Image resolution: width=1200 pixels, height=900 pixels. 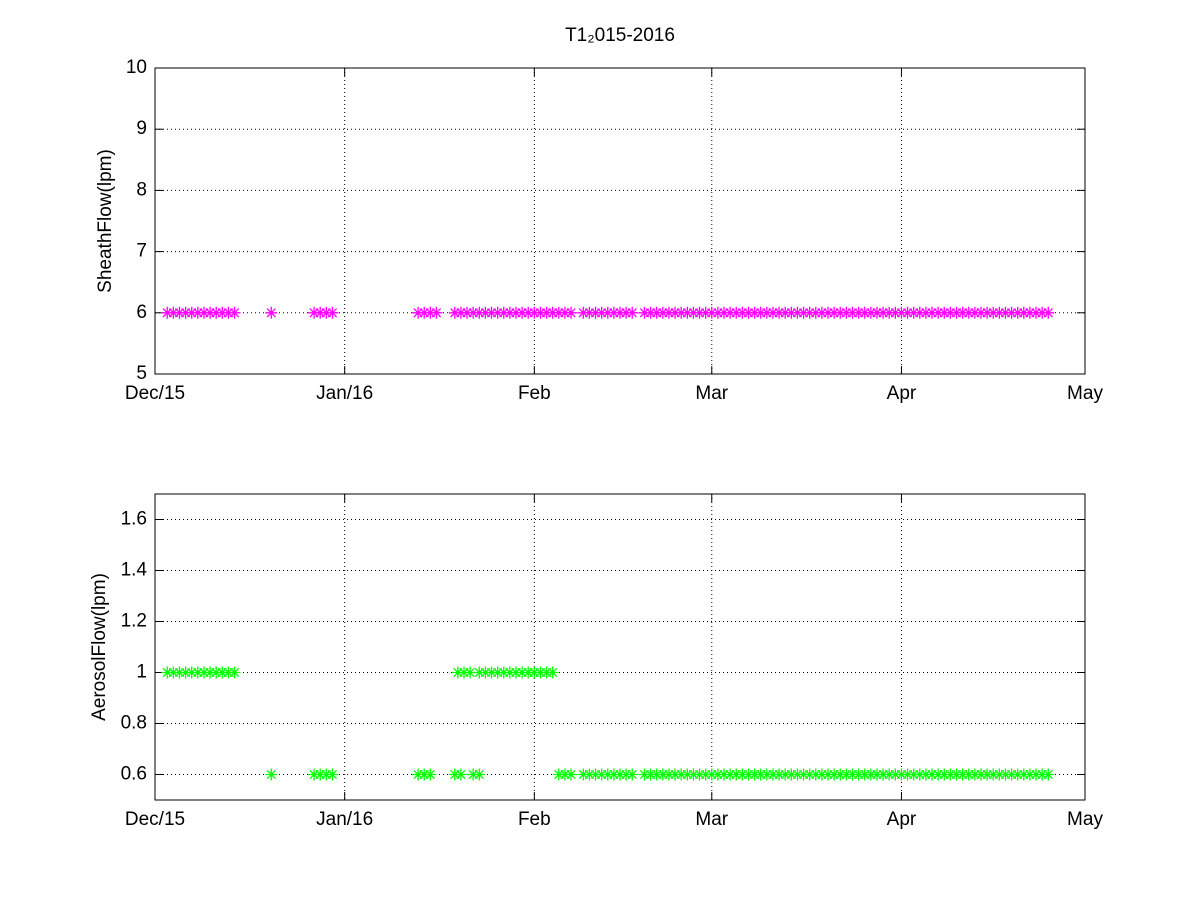 What do you see at coordinates (711, 393) in the screenshot?
I see `x-tick-label: Mar` at bounding box center [711, 393].